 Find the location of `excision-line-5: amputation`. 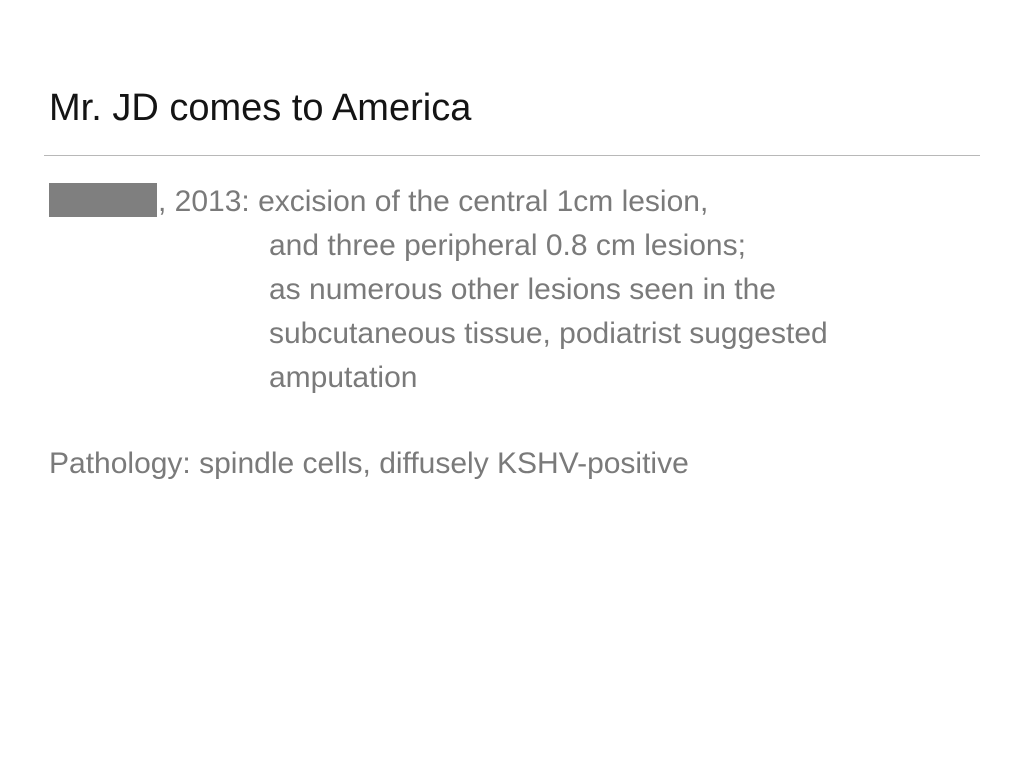

excision-line-5: amputation is located at coordinates (343, 377).